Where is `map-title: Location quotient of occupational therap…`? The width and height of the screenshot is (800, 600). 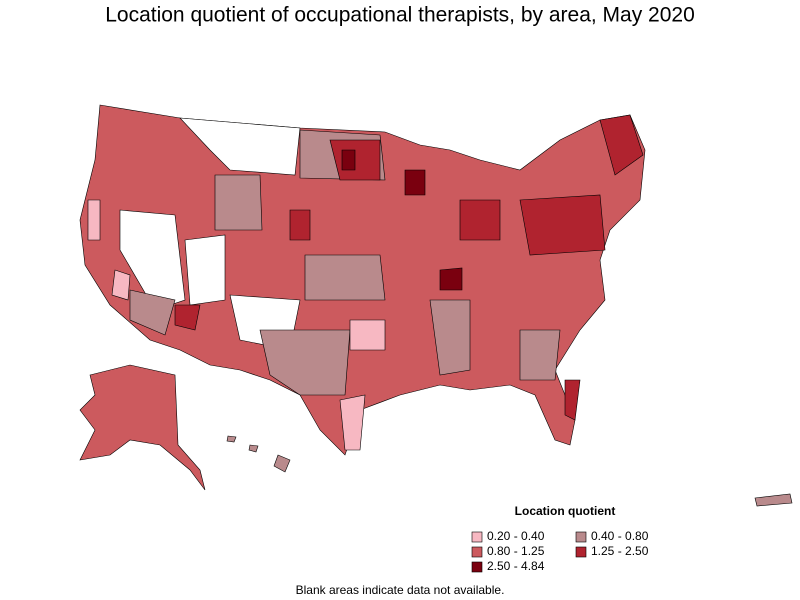 map-title: Location quotient of occupational therap… is located at coordinates (400, 15).